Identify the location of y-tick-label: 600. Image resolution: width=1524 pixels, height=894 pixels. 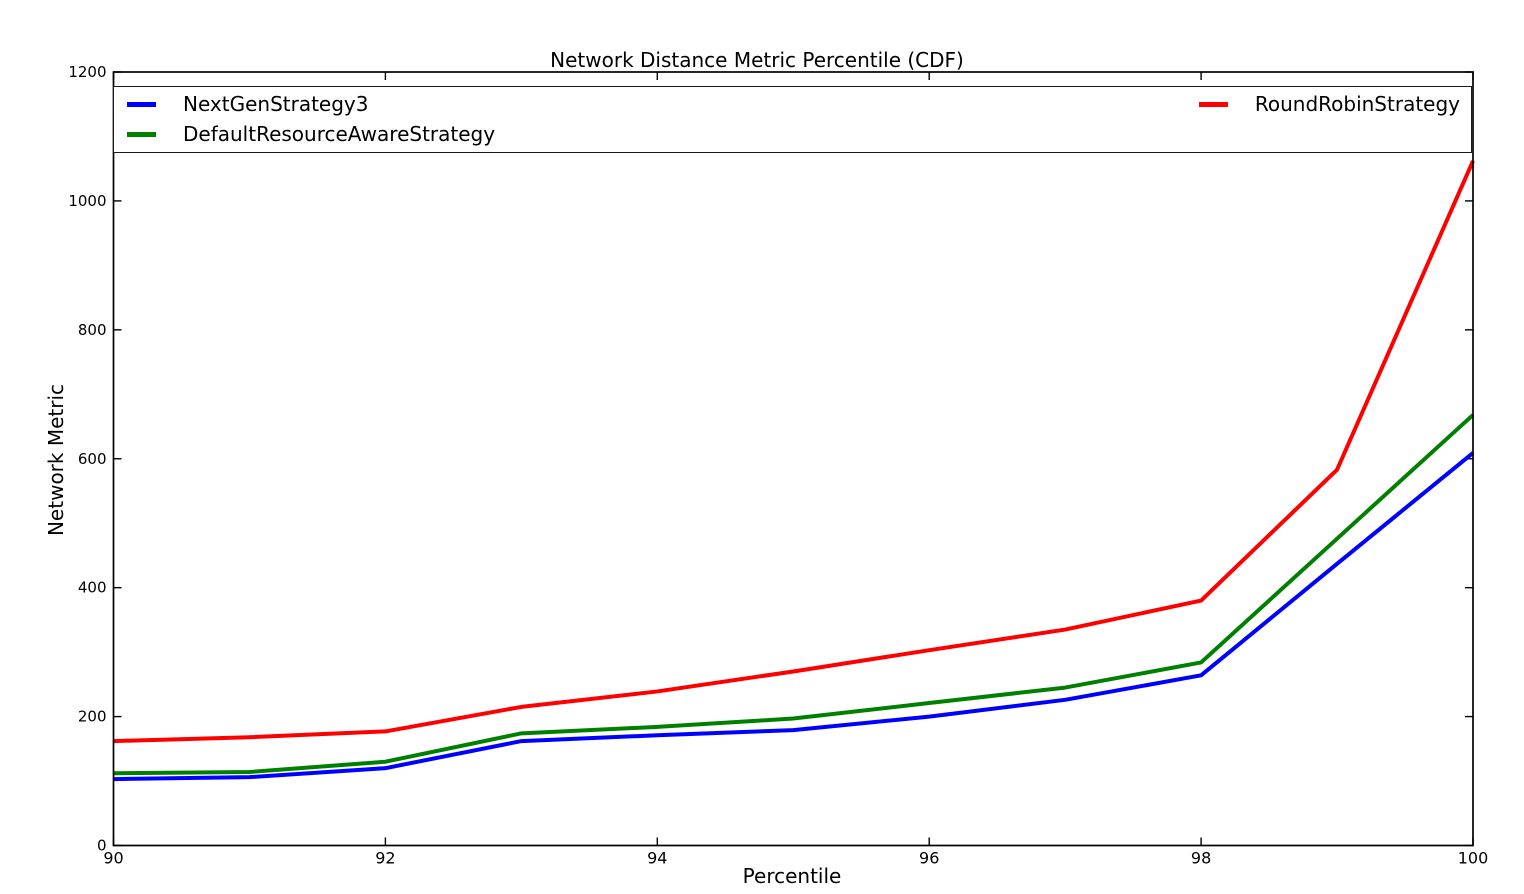
(92, 459).